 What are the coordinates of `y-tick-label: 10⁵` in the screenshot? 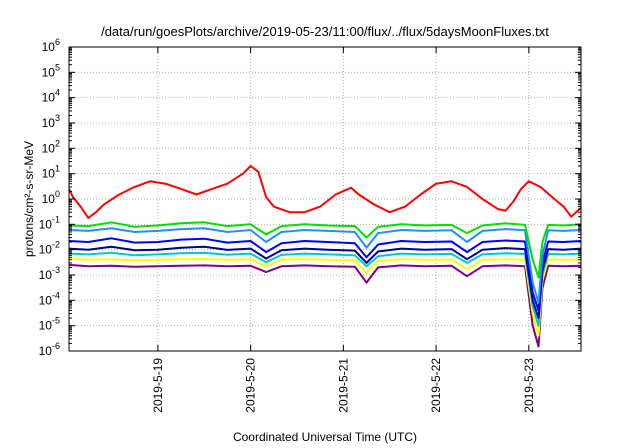 It's located at (51, 70).